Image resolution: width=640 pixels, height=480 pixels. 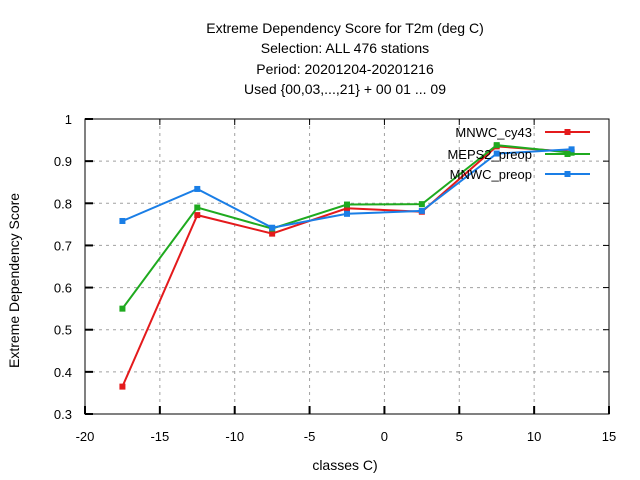 What do you see at coordinates (63, 372) in the screenshot?
I see `y-tick-label-1: 0.4` at bounding box center [63, 372].